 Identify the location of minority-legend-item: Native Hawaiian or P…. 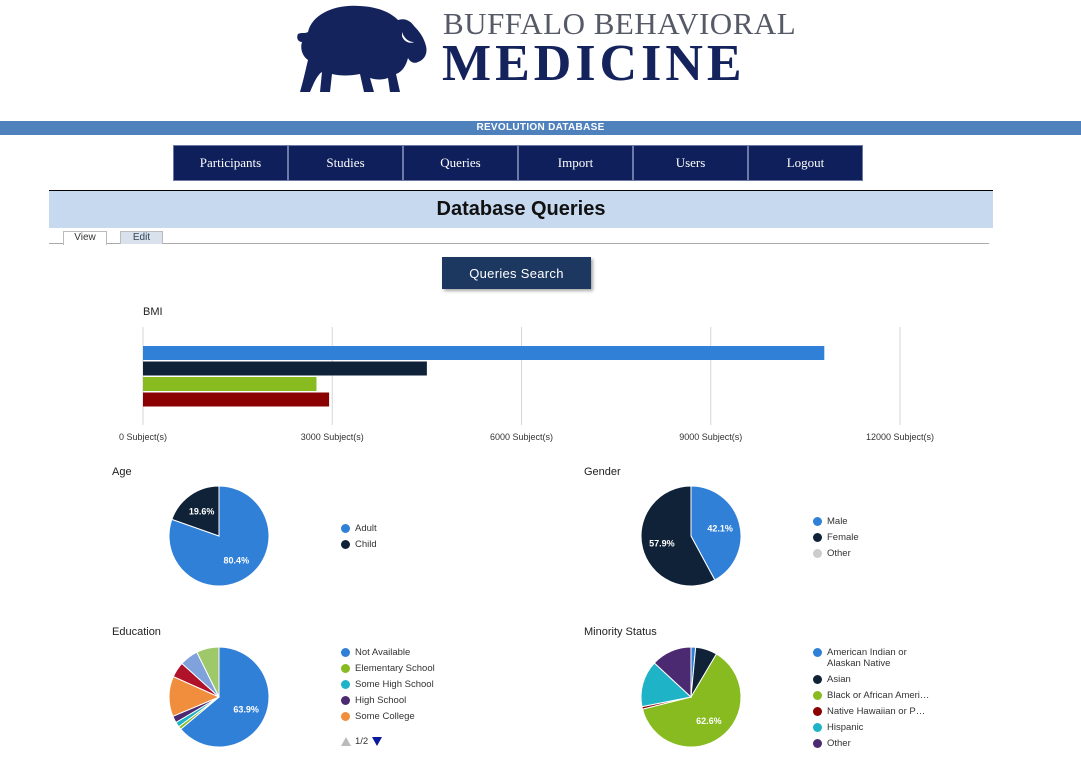
(875, 711).